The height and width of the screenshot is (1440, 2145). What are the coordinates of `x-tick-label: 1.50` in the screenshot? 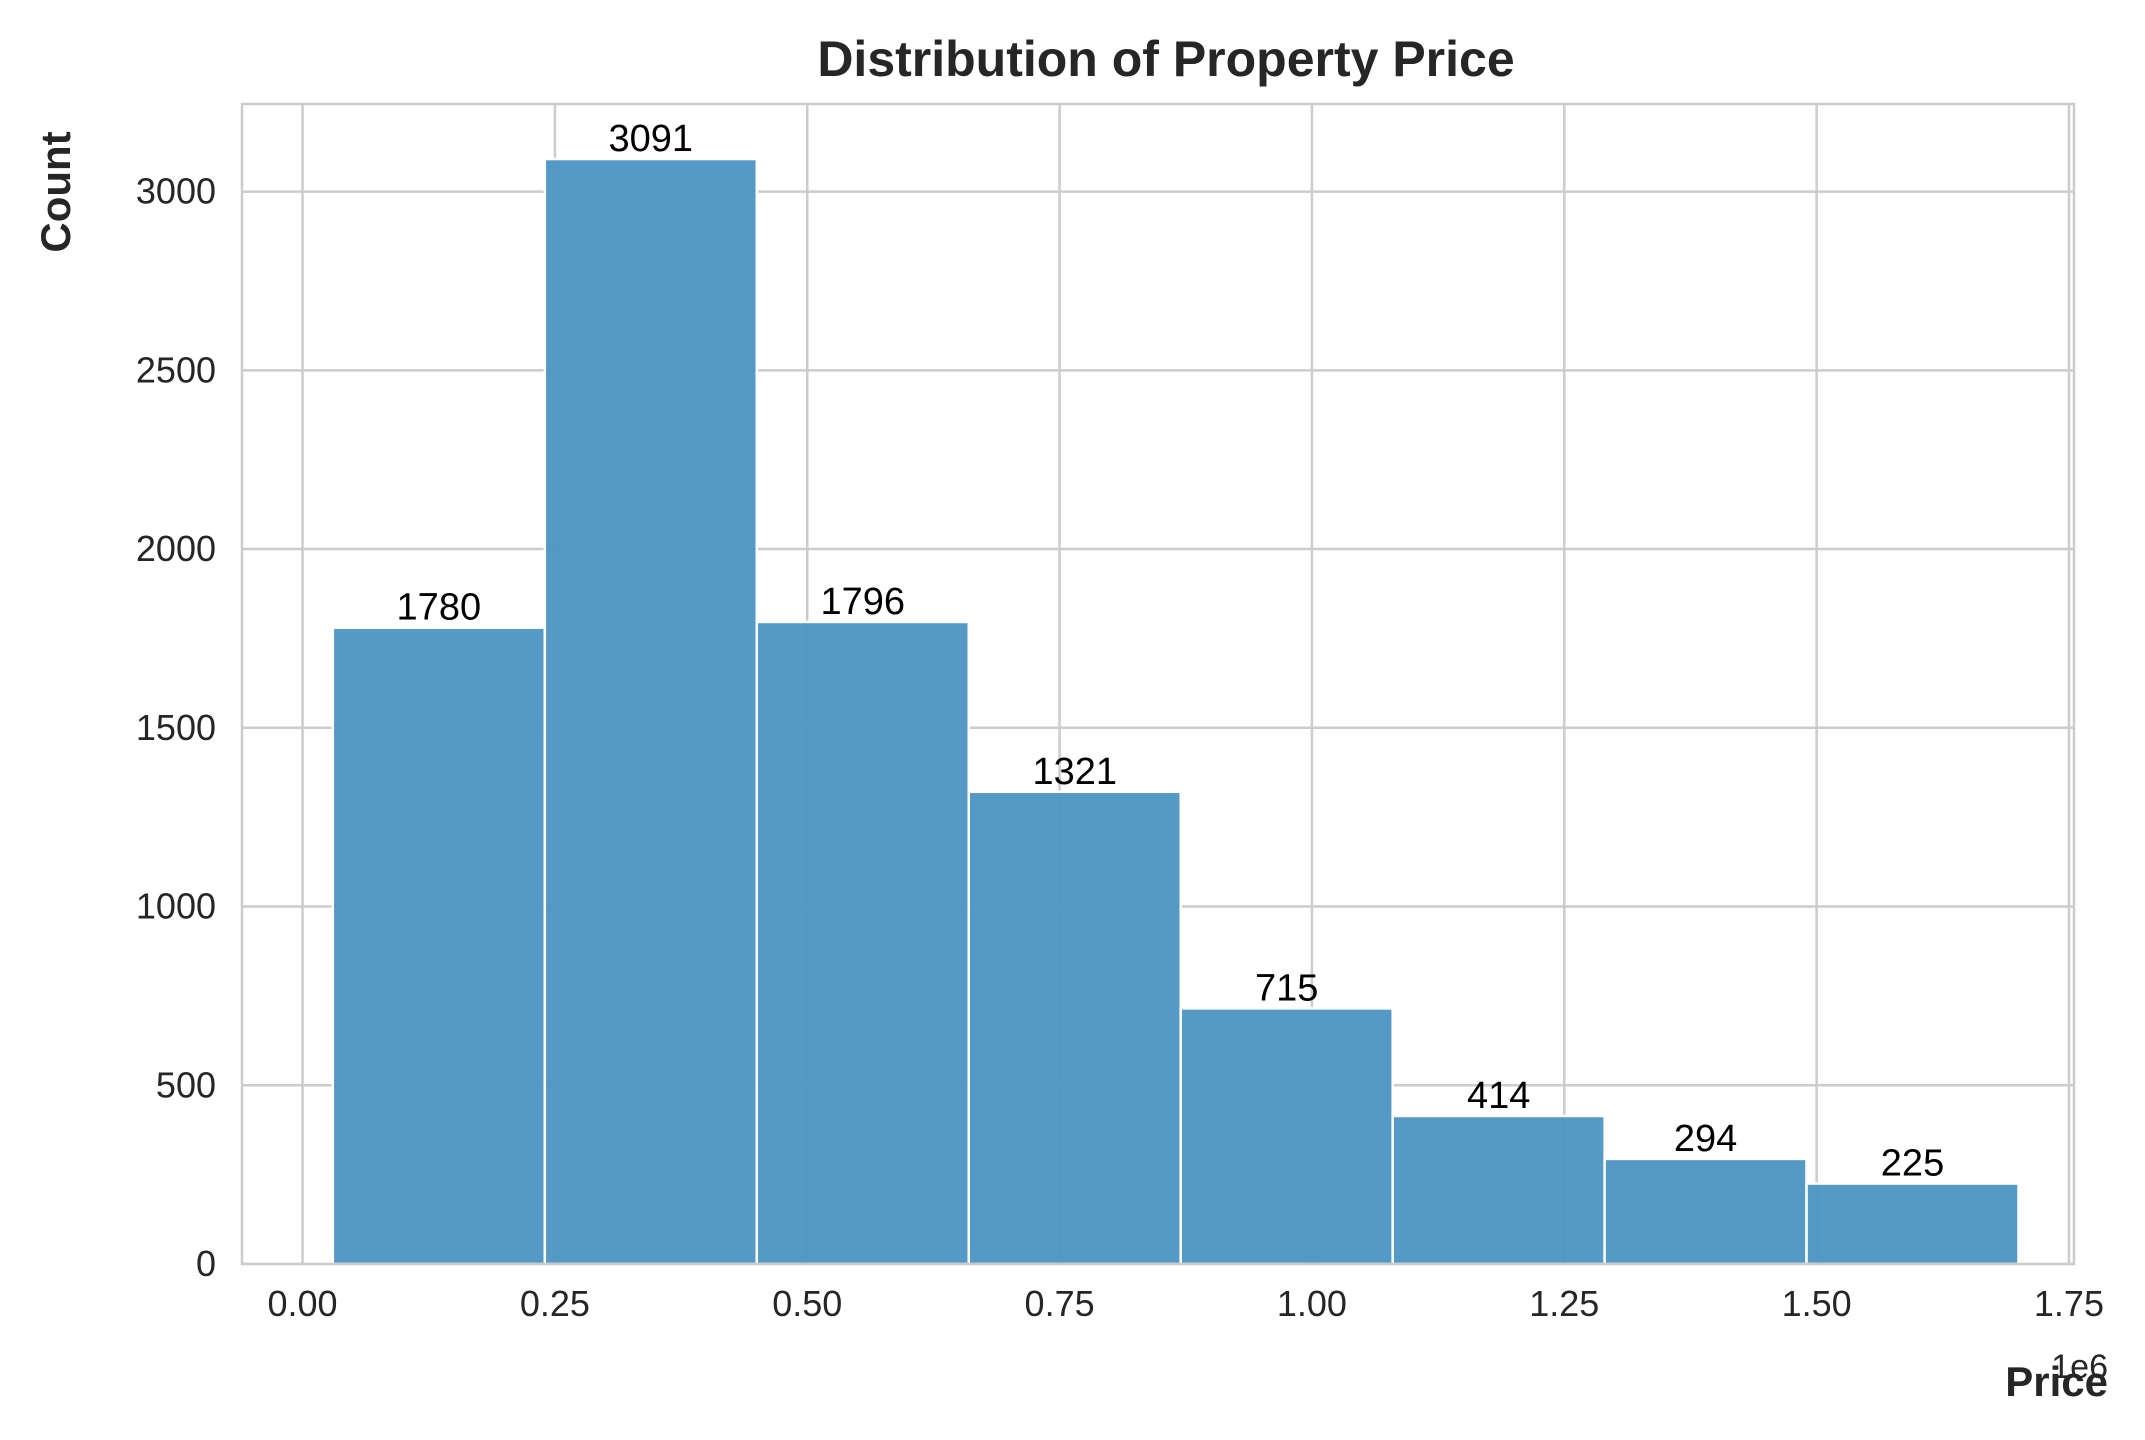 It's located at (1817, 1303).